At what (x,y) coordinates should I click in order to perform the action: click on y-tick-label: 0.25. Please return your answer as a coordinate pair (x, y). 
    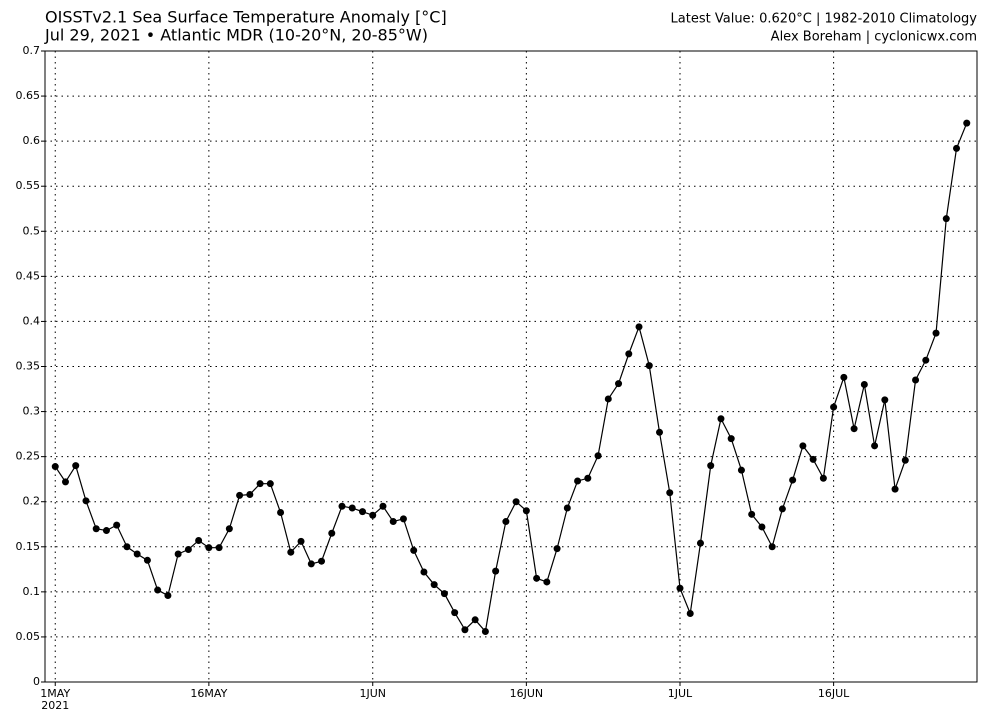
    Looking at the image, I should click on (28, 456).